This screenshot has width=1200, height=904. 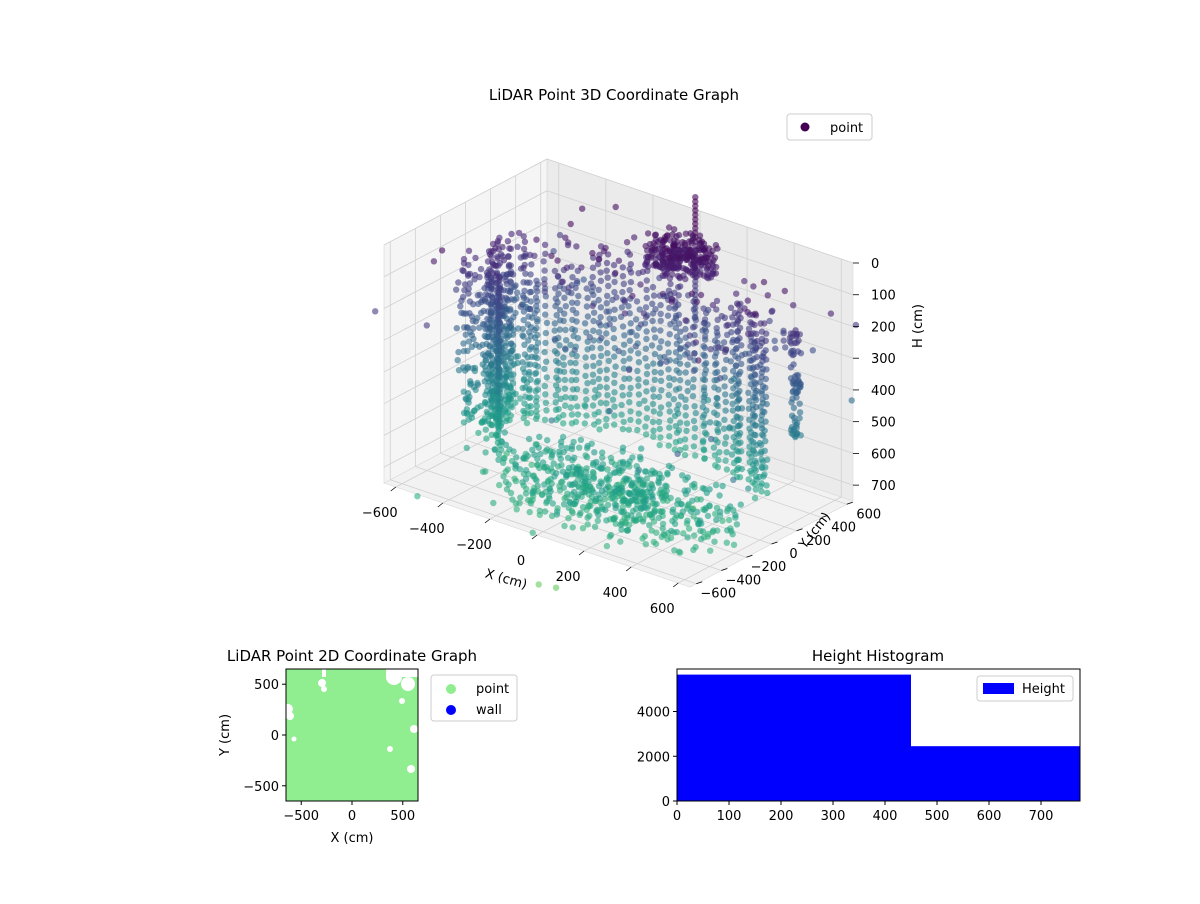 What do you see at coordinates (275, 736) in the screenshot?
I see `chart-2d-y-tick-label: 0` at bounding box center [275, 736].